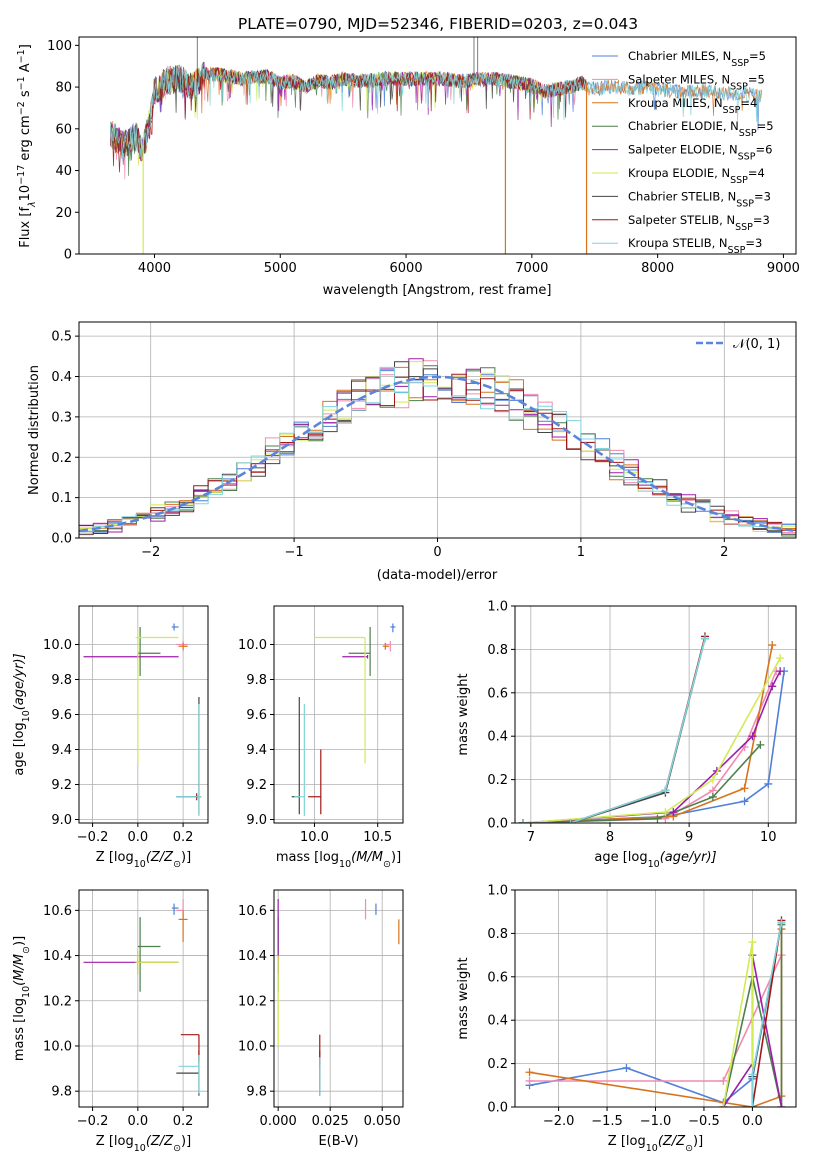 The width and height of the screenshot is (819, 1170). Describe the element at coordinates (252, 956) in the screenshot. I see `y-tick-label: 10.4` at that location.